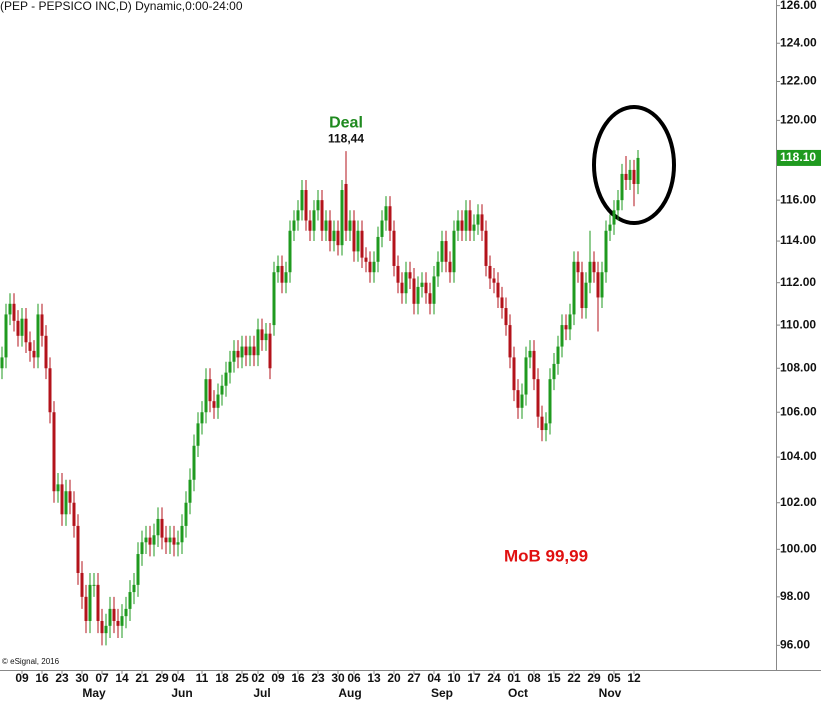  Describe the element at coordinates (546, 555) in the screenshot. I see `annotation-text: MoB 99,99` at that location.